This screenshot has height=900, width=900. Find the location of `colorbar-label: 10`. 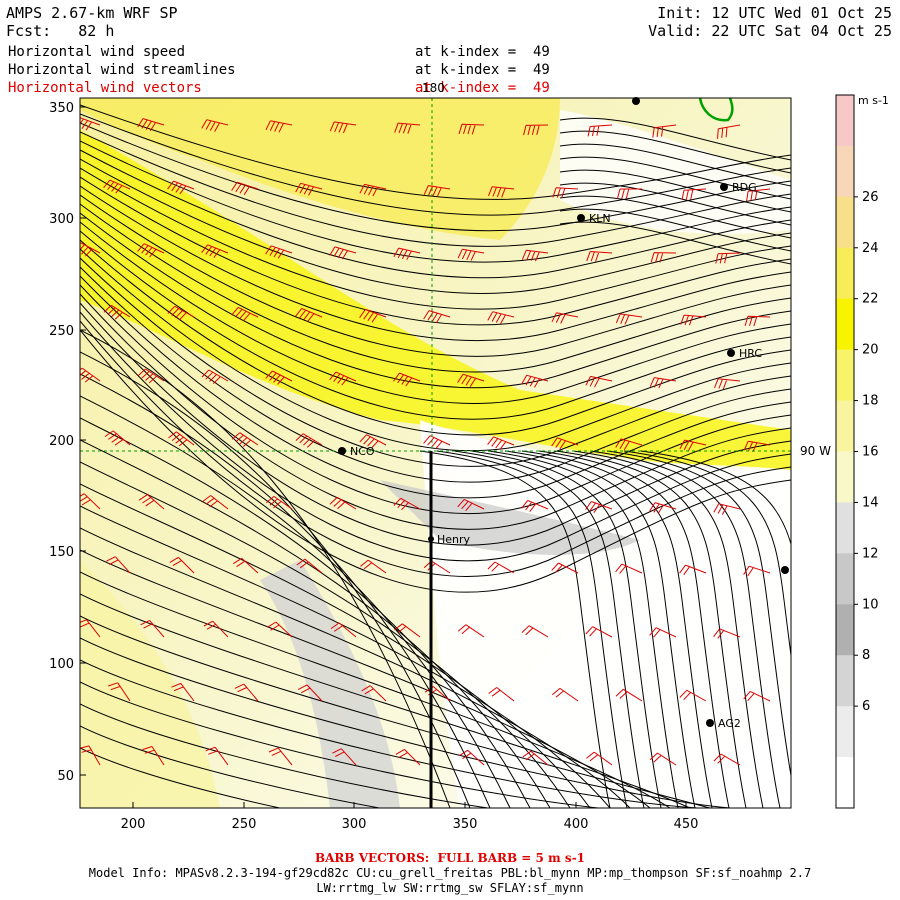

colorbar-label: 10 is located at coordinates (870, 604).